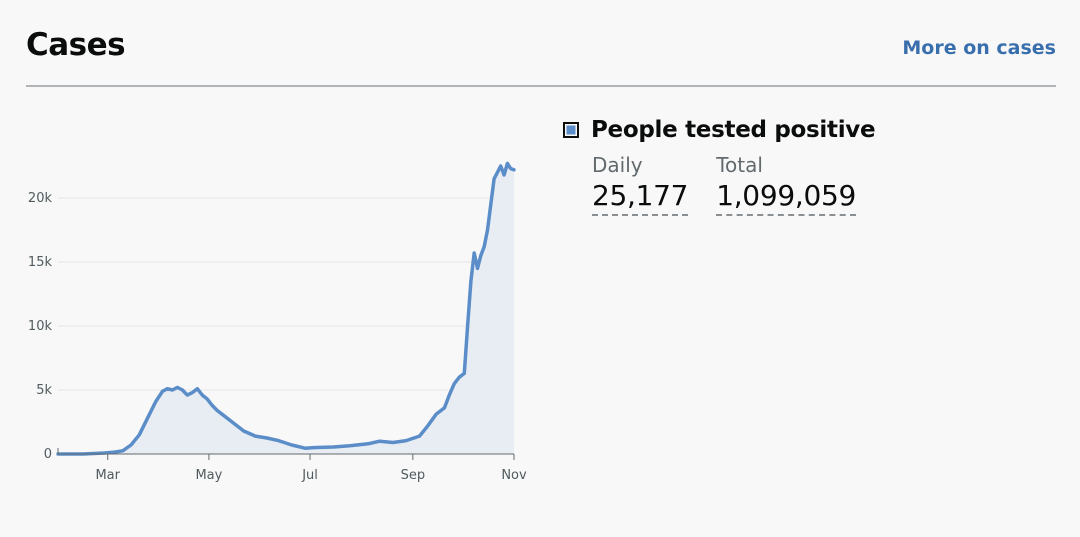 This screenshot has width=1080, height=537. I want to click on x-tick-label: Jul, so click(309, 475).